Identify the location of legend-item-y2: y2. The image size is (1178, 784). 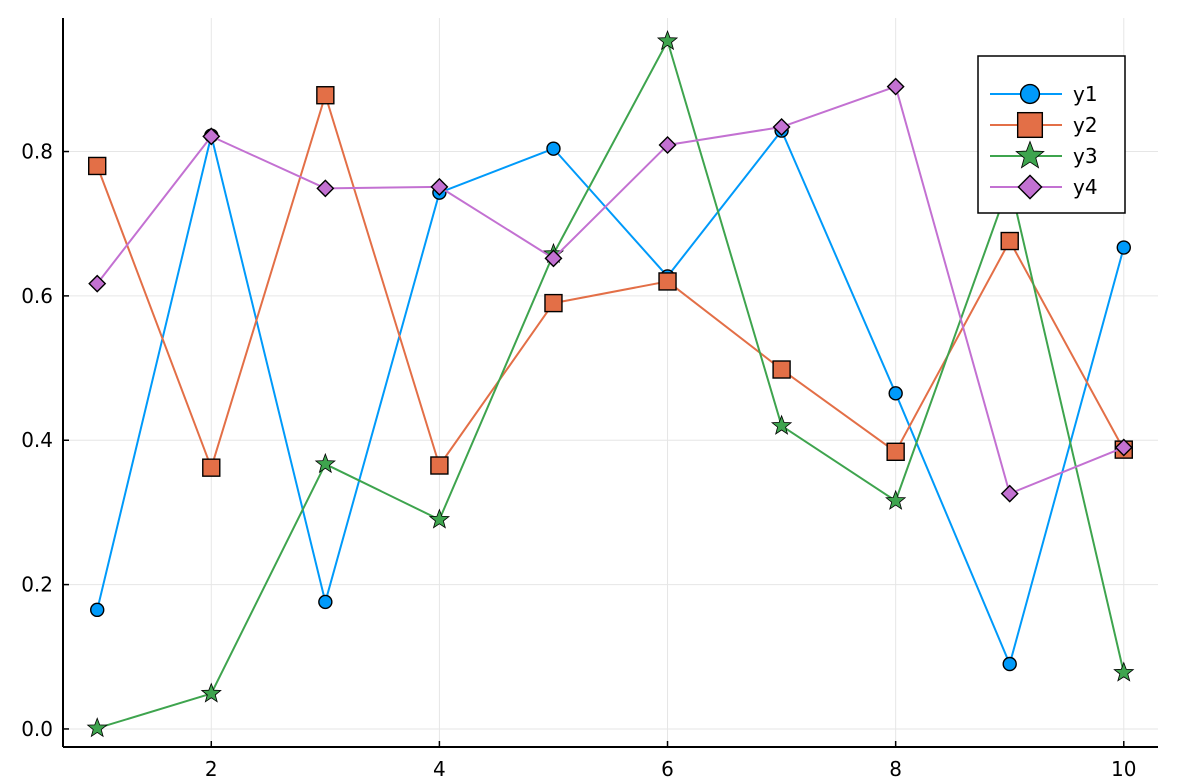
(1044, 125).